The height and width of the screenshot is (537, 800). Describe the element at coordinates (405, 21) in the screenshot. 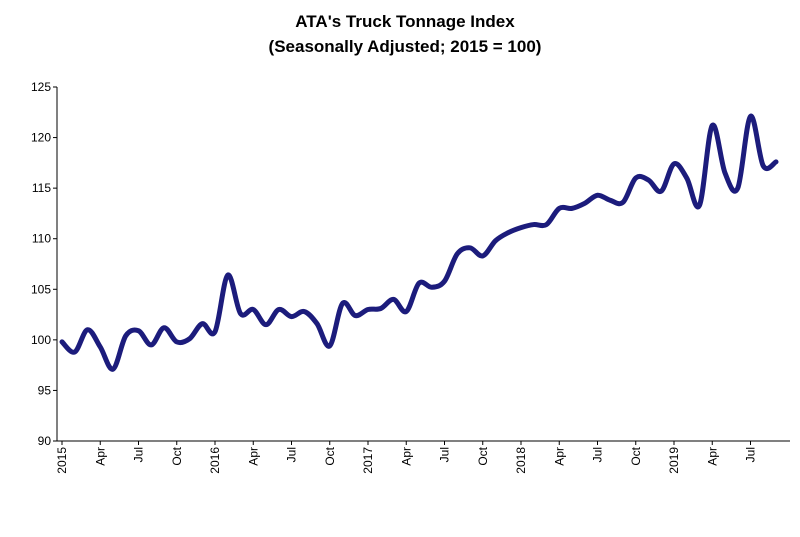

I see `chart-title: ATA's Truck Tonnage Index` at that location.